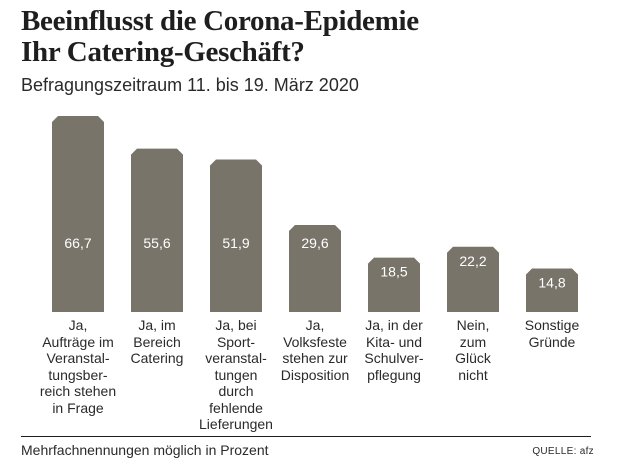 This screenshot has height=472, width=620. Describe the element at coordinates (235, 243) in the screenshot. I see `value-label-3: 51,9` at that location.